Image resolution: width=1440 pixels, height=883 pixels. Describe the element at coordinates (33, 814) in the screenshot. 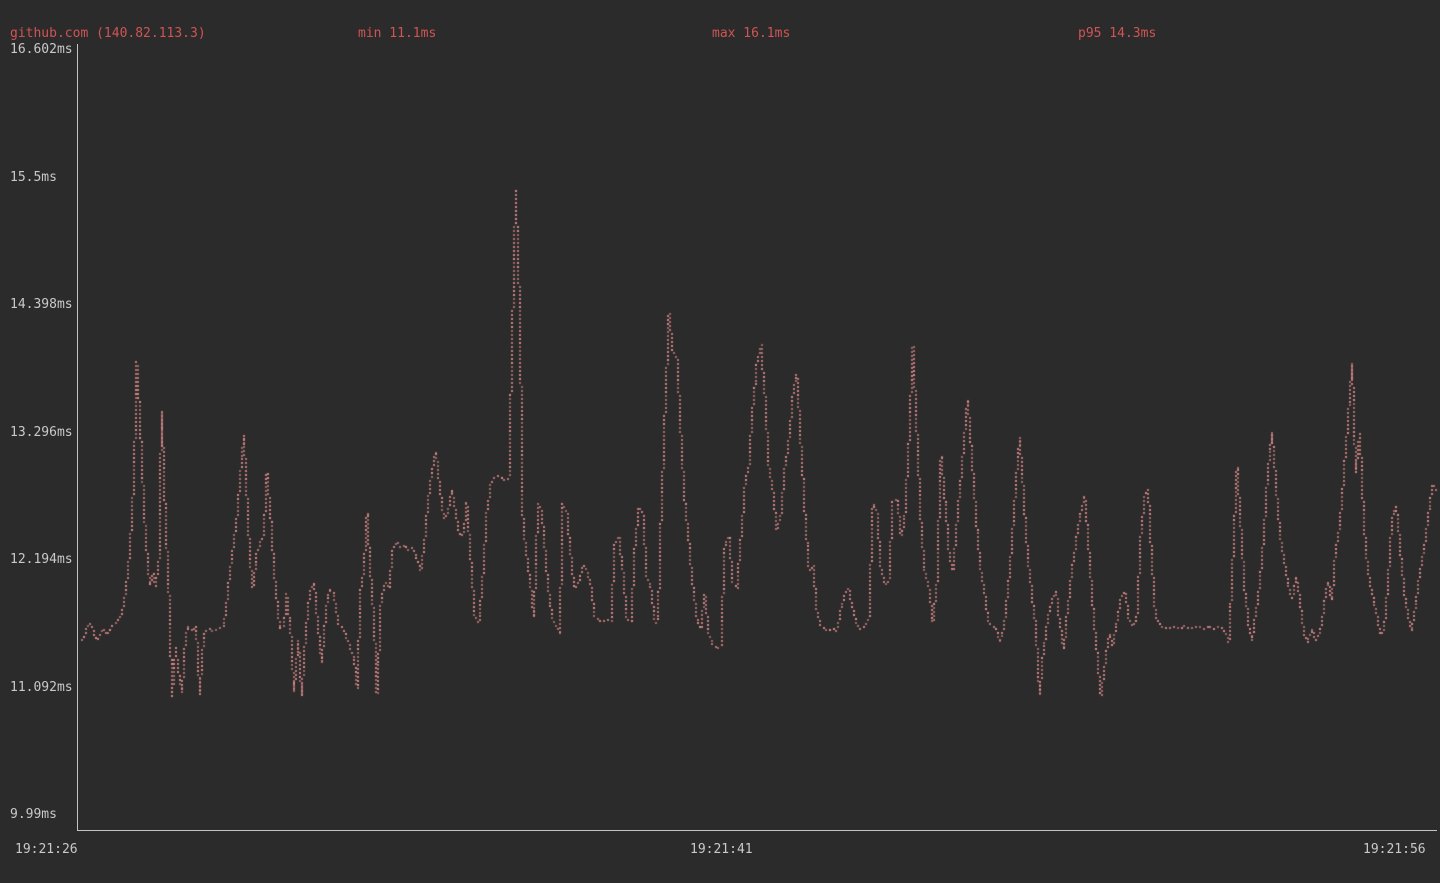

I see `y-axis-label: 9.99ms` at that location.